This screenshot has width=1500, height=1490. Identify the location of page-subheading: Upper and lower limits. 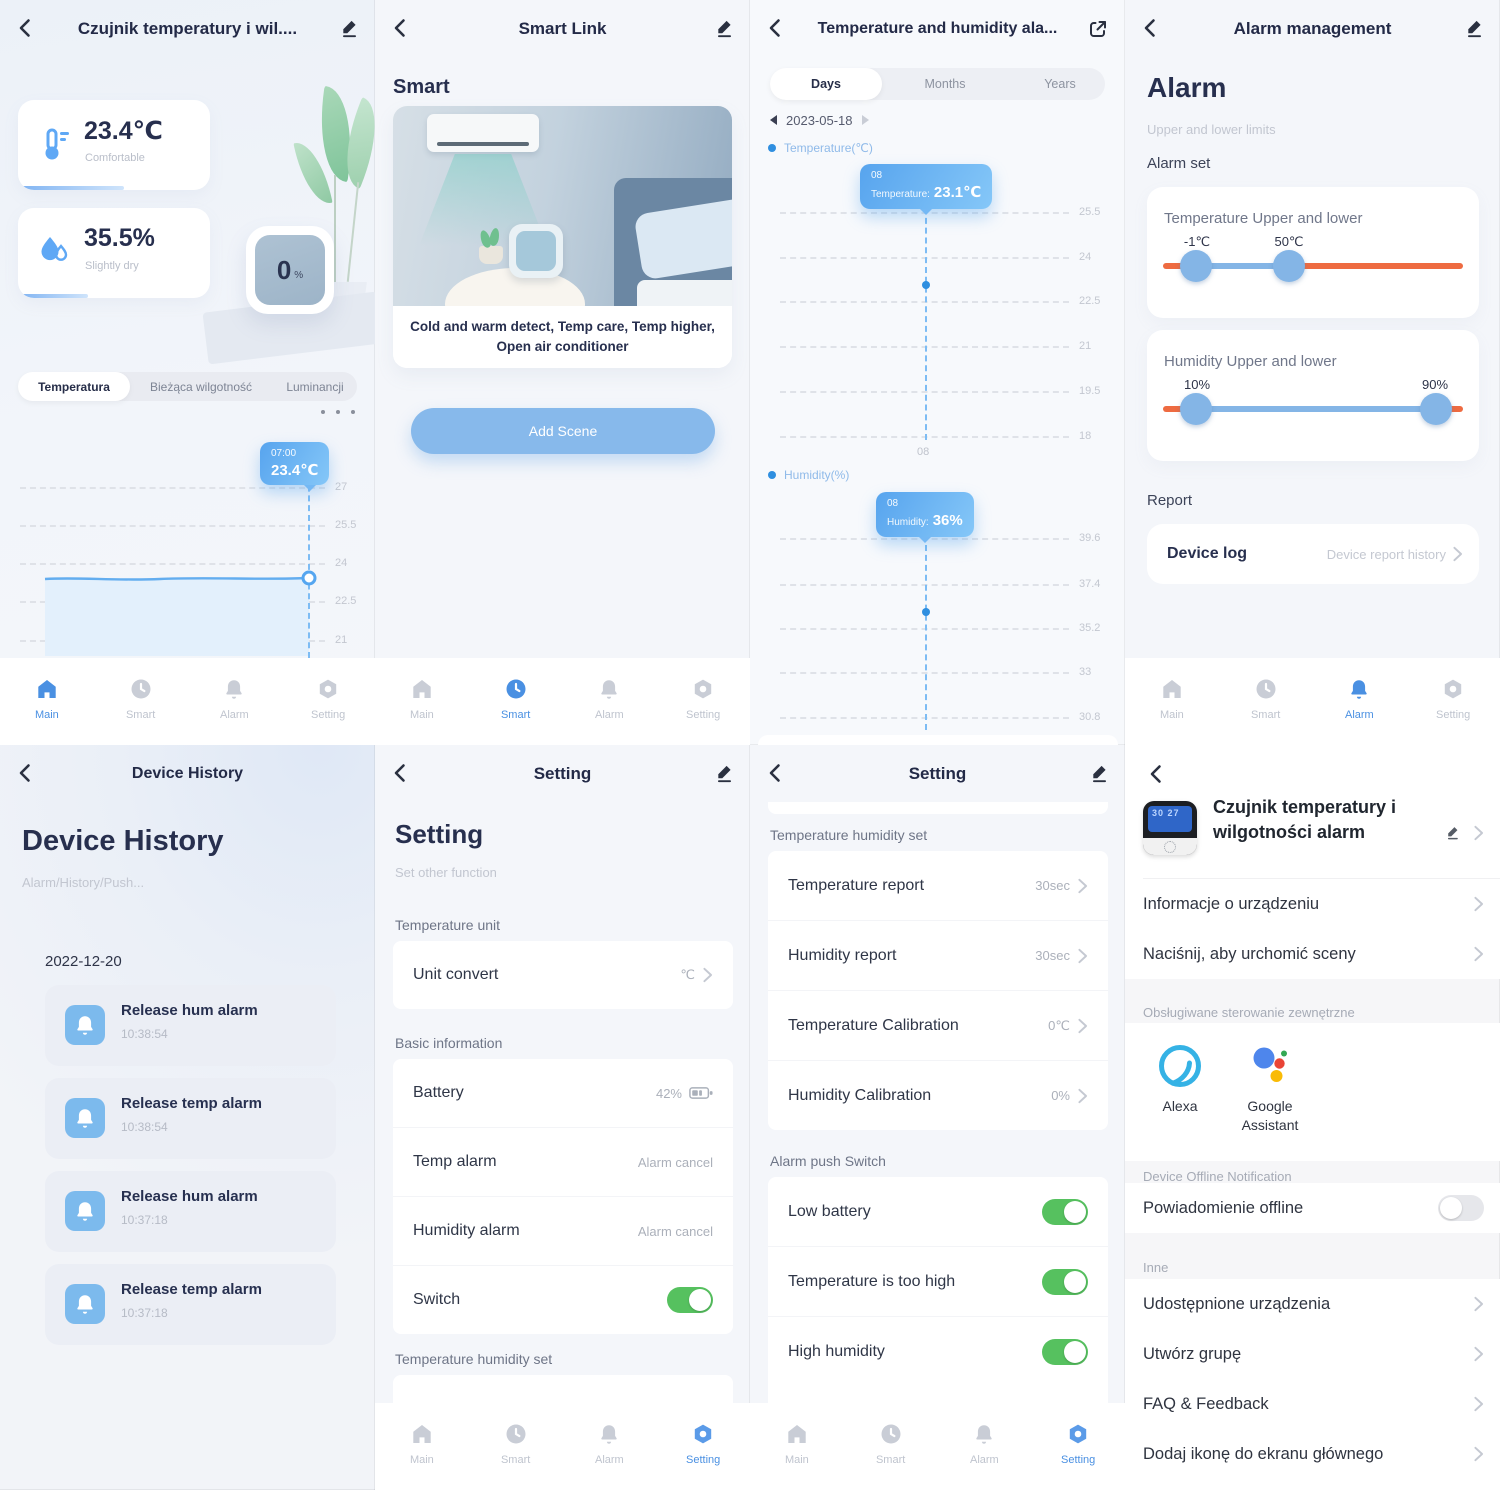
(1211, 129).